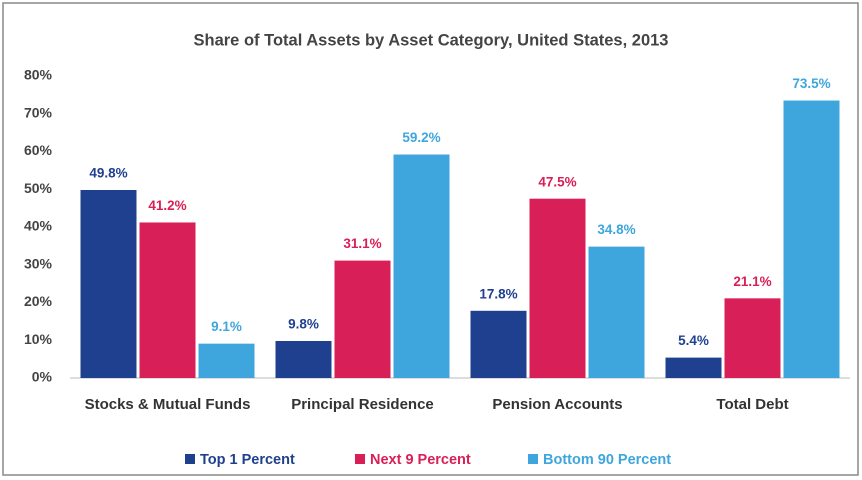  Describe the element at coordinates (607, 460) in the screenshot. I see `legend-label: Bottom 90 Percent` at that location.